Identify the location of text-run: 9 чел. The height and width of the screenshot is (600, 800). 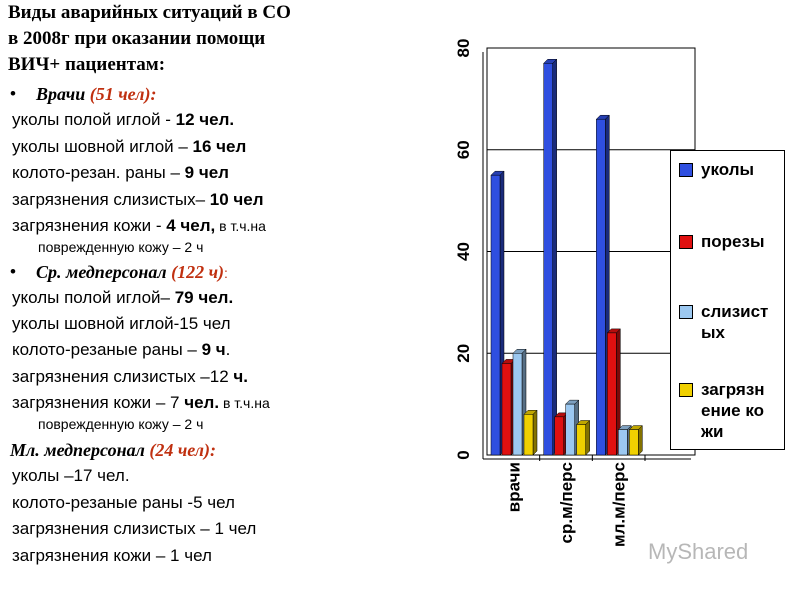
(206, 172).